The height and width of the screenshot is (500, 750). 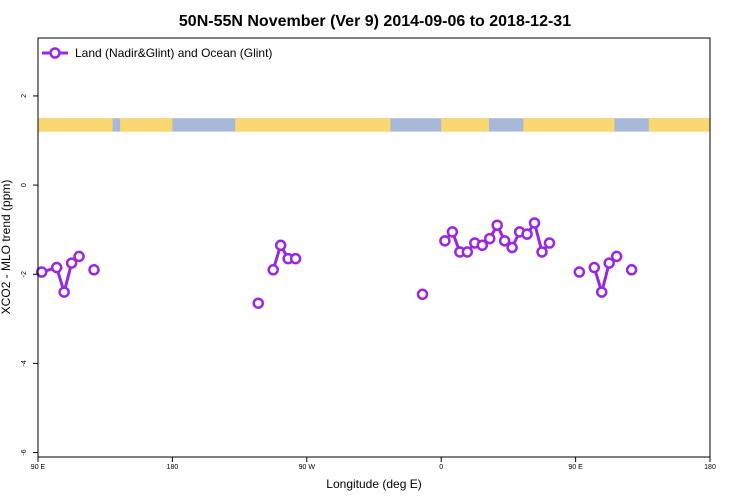 I want to click on land-ocean-band, so click(x=374, y=125).